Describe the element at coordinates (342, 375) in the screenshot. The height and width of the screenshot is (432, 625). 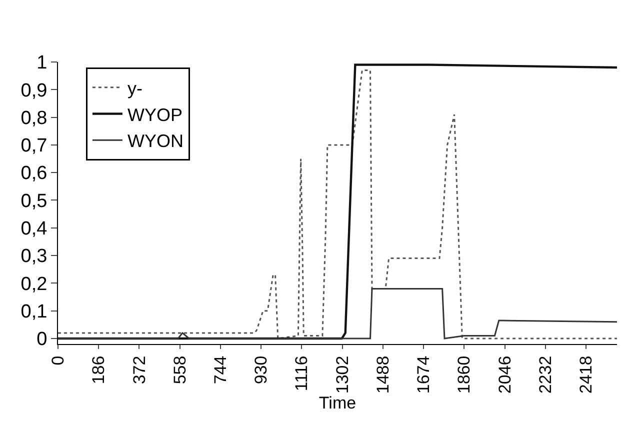
I see `x-tick-label: 1302` at that location.